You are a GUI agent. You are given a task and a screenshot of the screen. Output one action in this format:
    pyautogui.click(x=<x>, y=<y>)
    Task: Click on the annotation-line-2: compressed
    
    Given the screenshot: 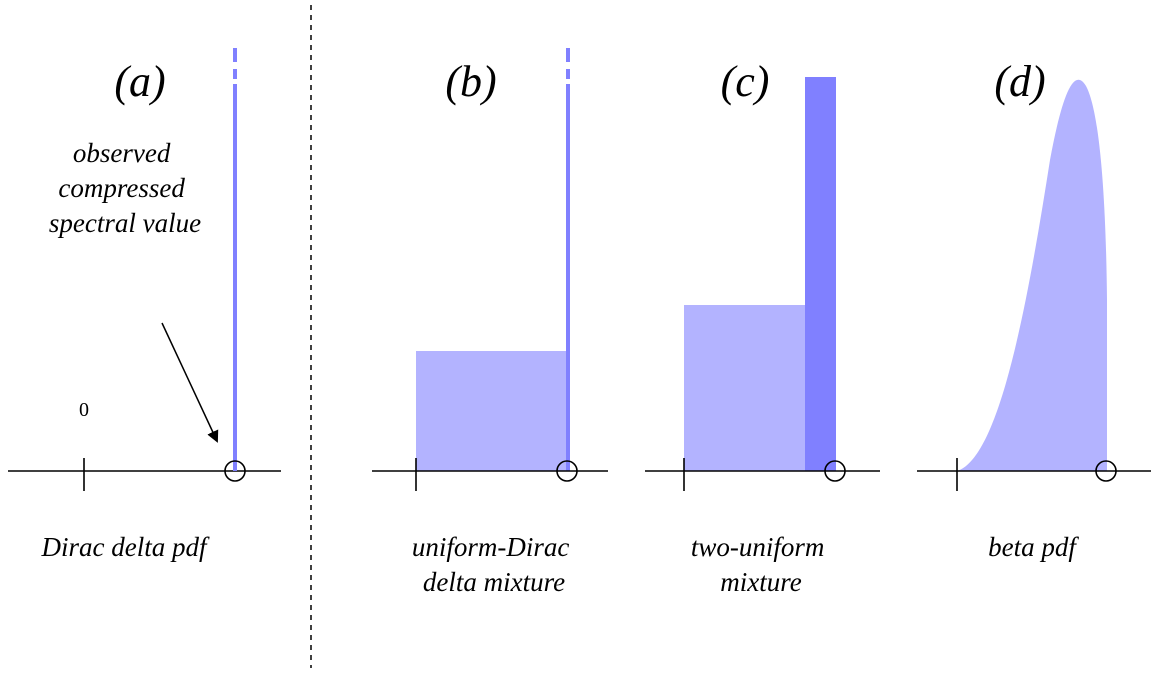 What is the action you would take?
    pyautogui.click(x=121, y=188)
    